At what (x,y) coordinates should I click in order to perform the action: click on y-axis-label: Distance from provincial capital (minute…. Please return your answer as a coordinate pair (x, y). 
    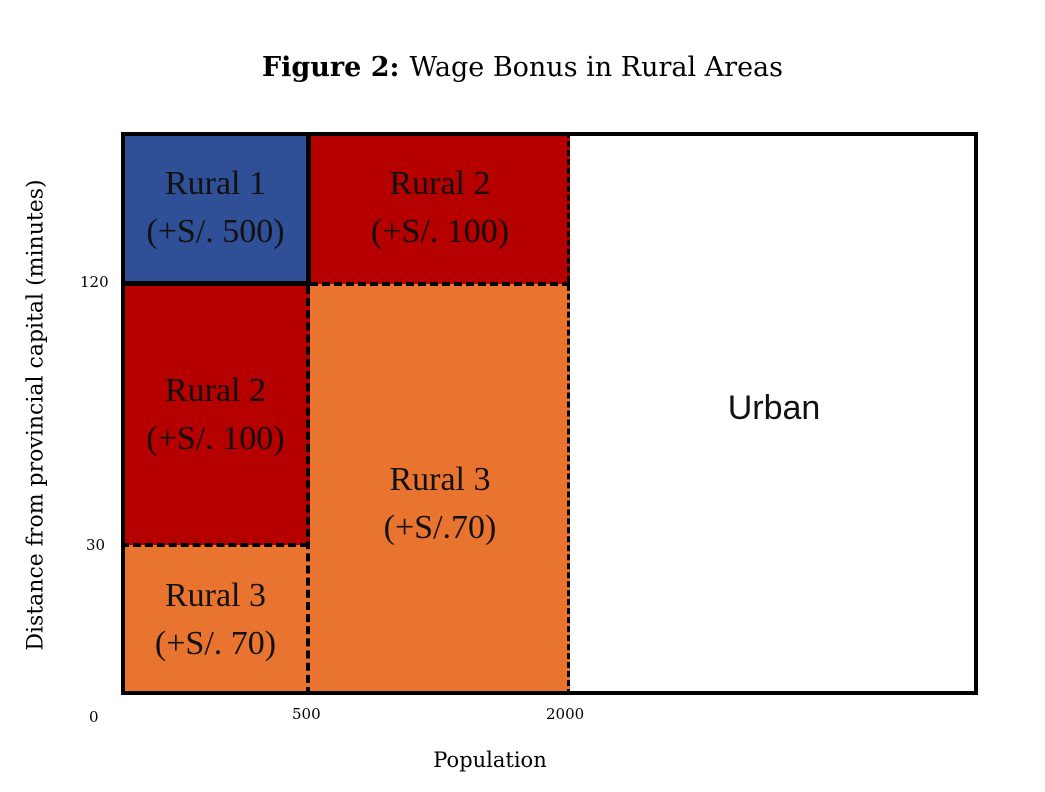
    Looking at the image, I should click on (36, 415).